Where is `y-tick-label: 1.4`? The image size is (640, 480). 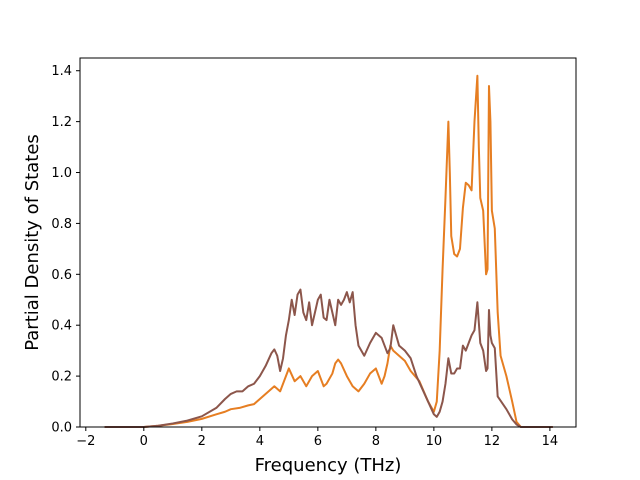
y-tick-label: 1.4 is located at coordinates (61, 71).